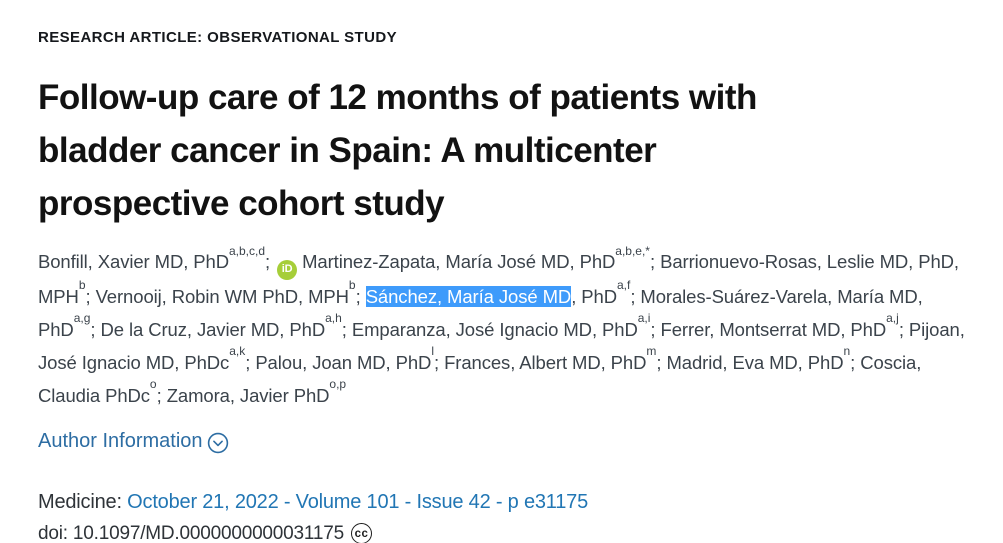 This screenshot has width=1003, height=543. Describe the element at coordinates (468, 296) in the screenshot. I see `highlighted-author-name: Sánchez, María José MD` at that location.